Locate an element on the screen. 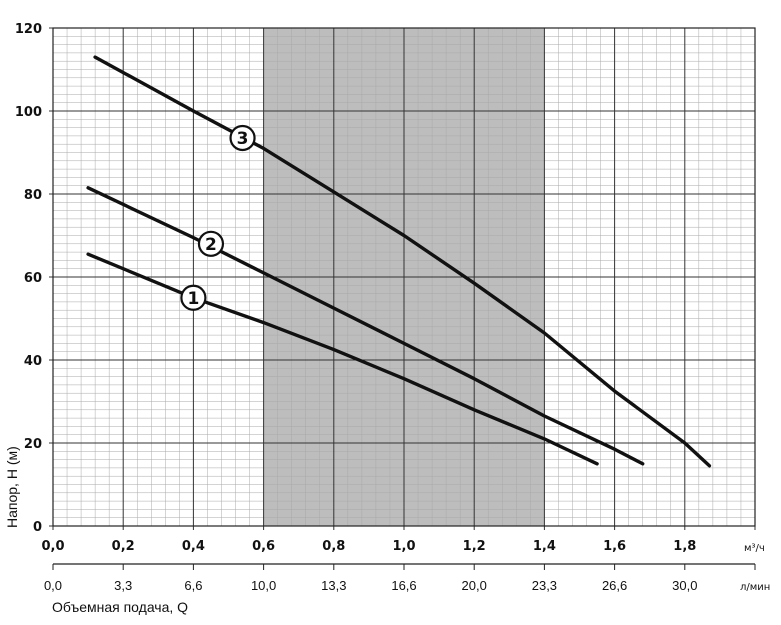 Image resolution: width=781 pixels, height=625 pixels. x-axis-title: Объемная подача, Q is located at coordinates (120, 607).